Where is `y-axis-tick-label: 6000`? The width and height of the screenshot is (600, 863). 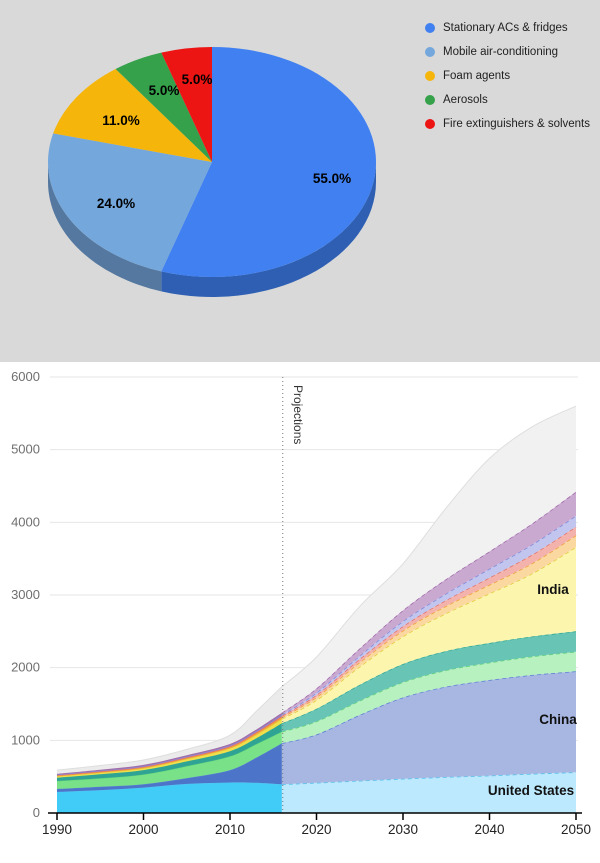 y-axis-tick-label: 6000 is located at coordinates (25, 376).